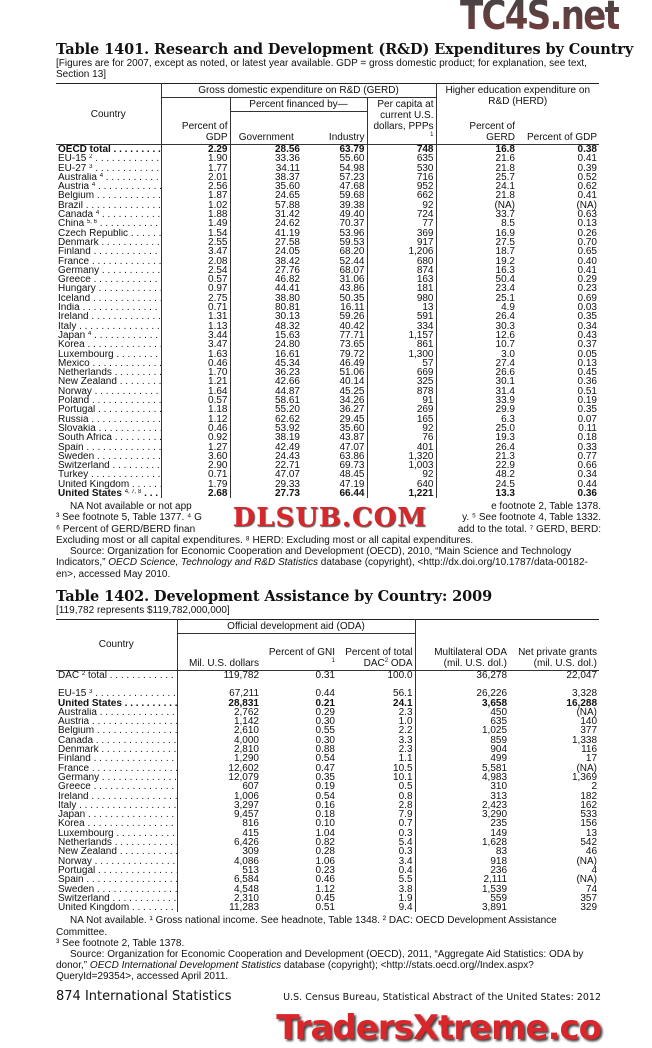  I want to click on value-cell: 1,025, so click(462, 731).